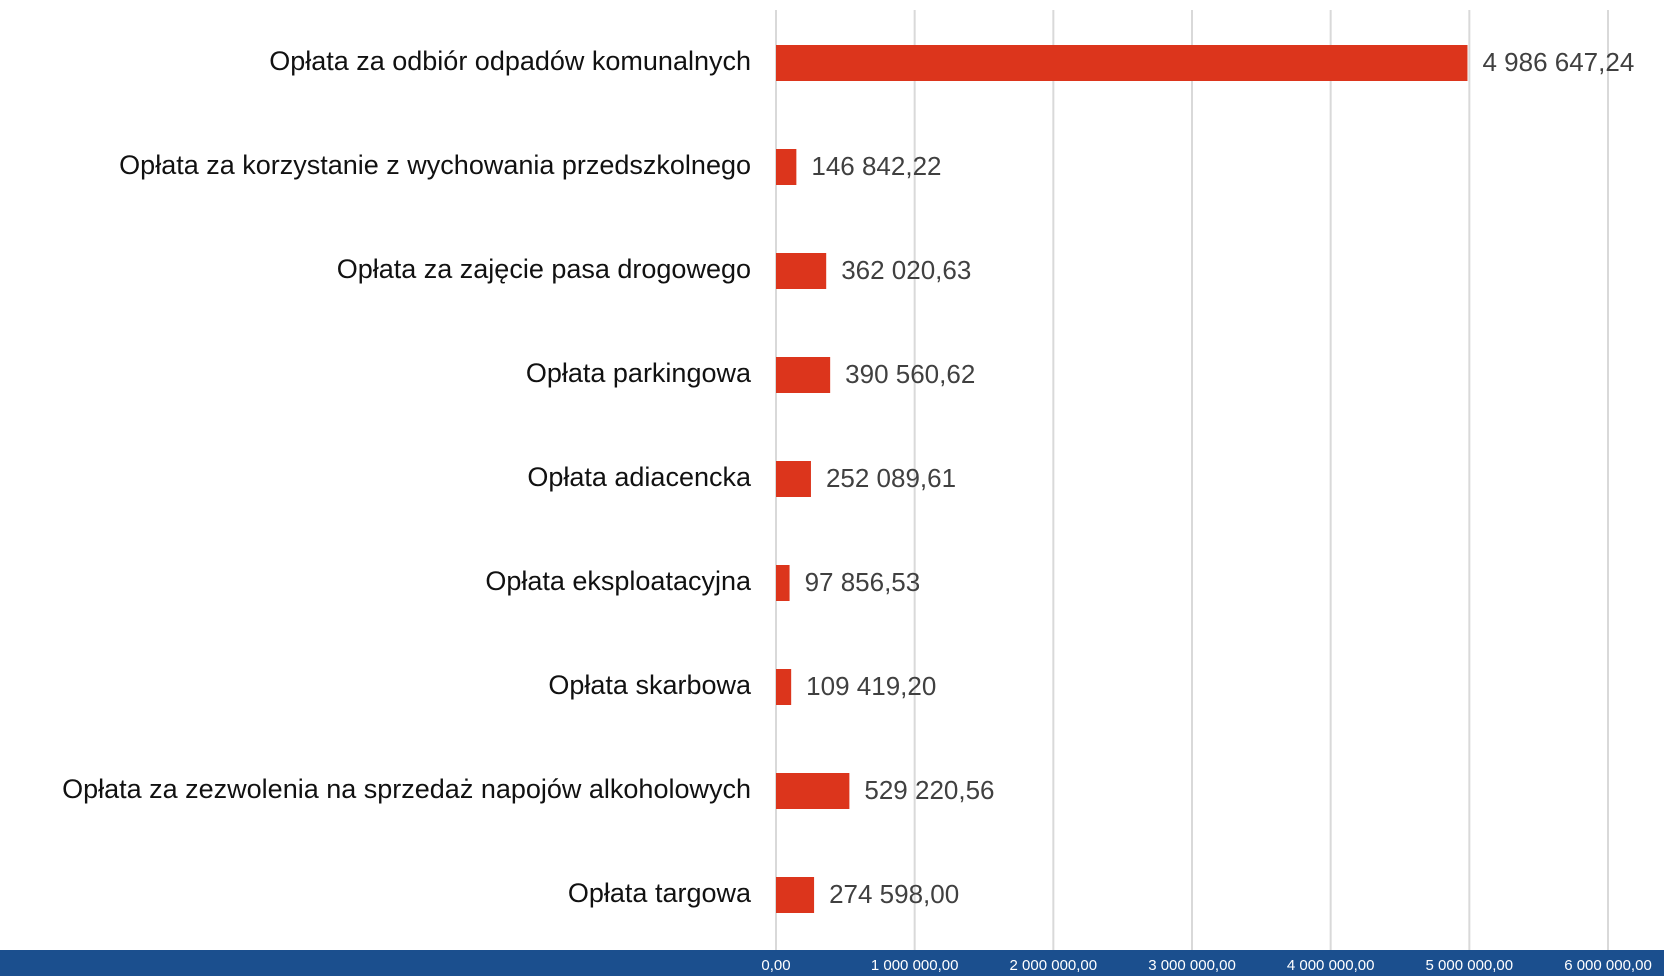 The image size is (1664, 976). Describe the element at coordinates (639, 477) in the screenshot. I see `category-label: Opłata adiacencka` at that location.